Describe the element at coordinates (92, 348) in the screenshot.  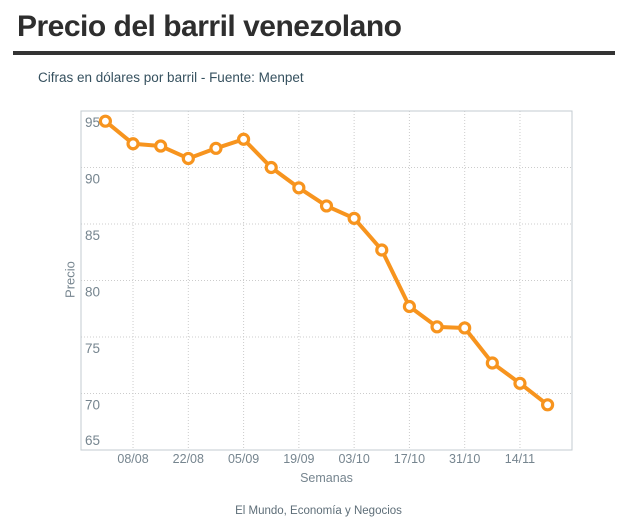
I see `y-tick-label: 75` at that location.